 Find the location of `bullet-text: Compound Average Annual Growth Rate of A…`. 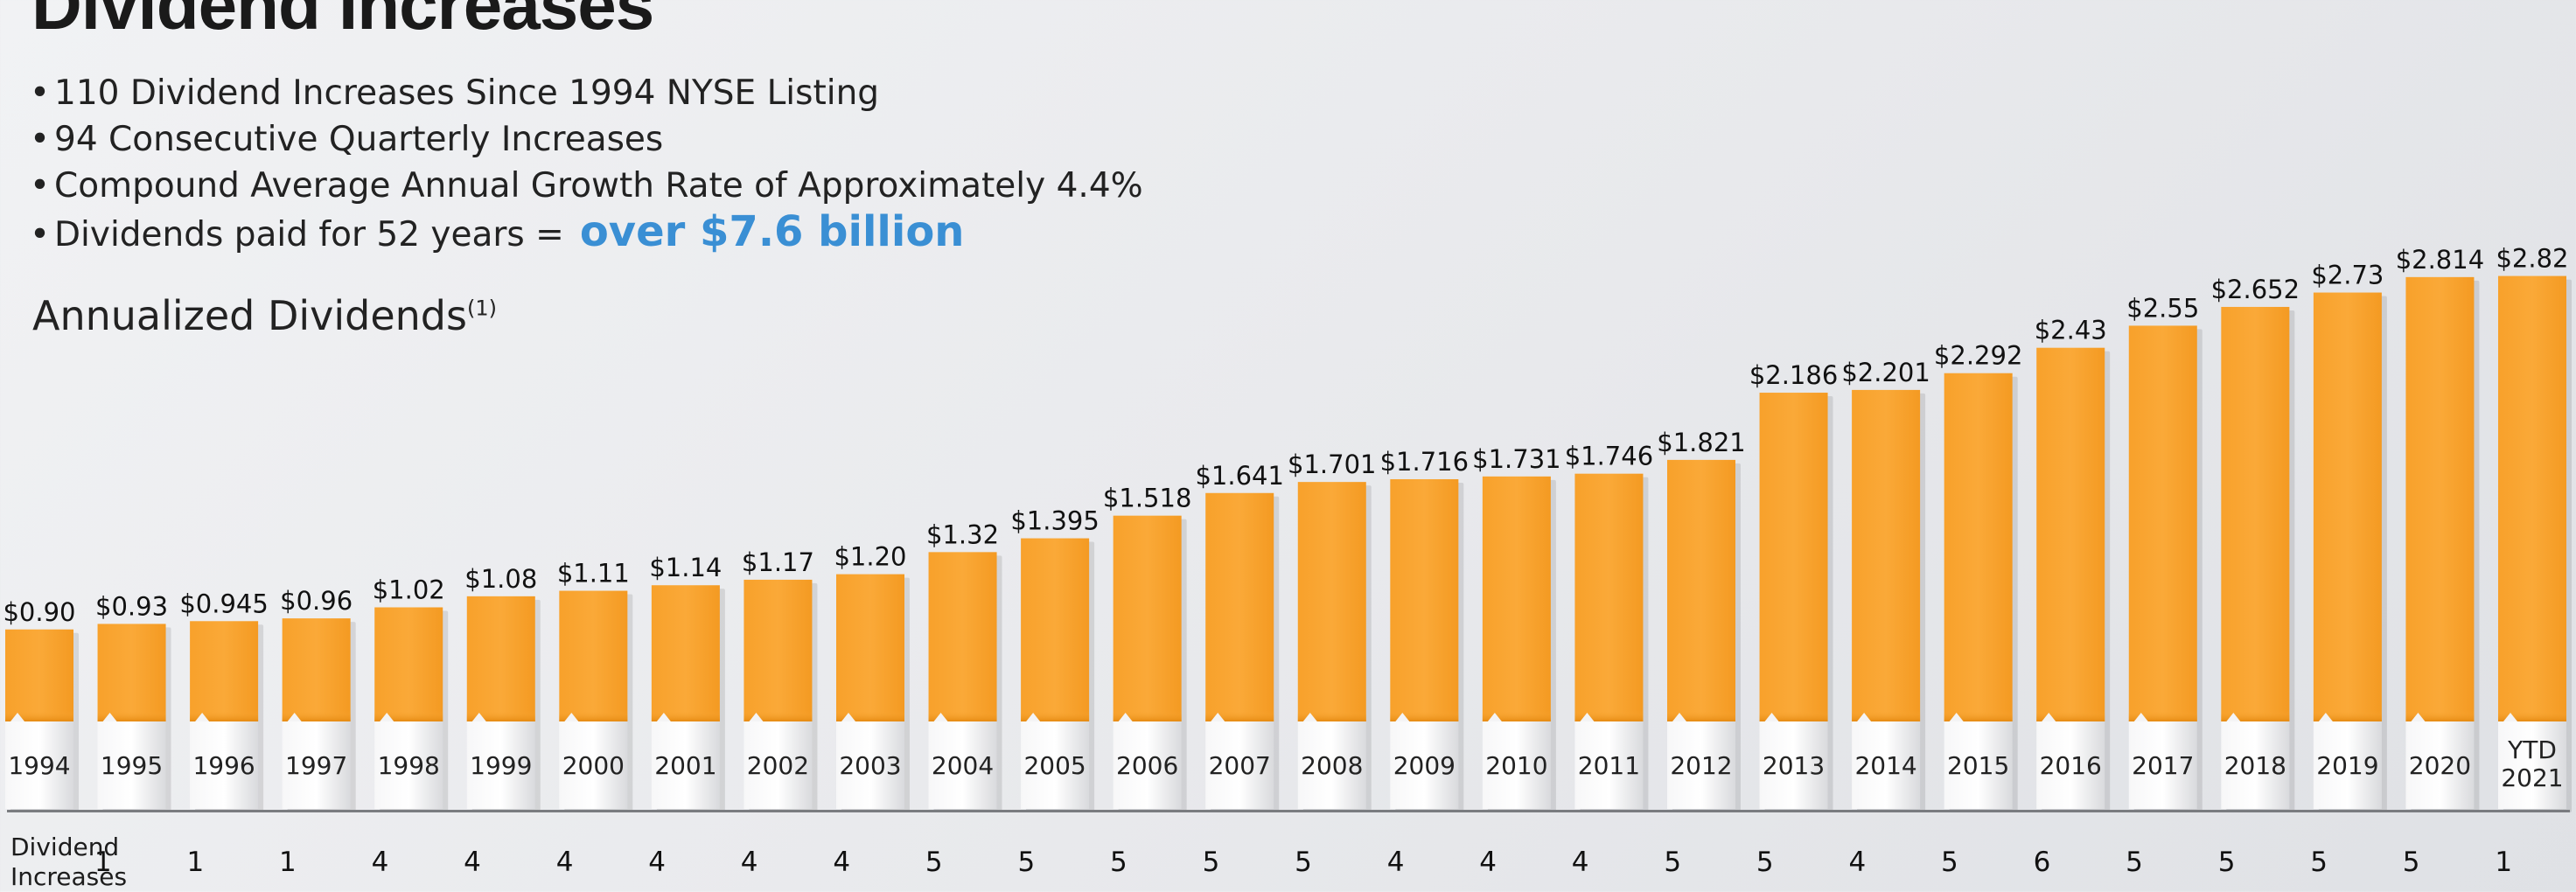

bullet-text: Compound Average Annual Growth Rate of A… is located at coordinates (598, 186).